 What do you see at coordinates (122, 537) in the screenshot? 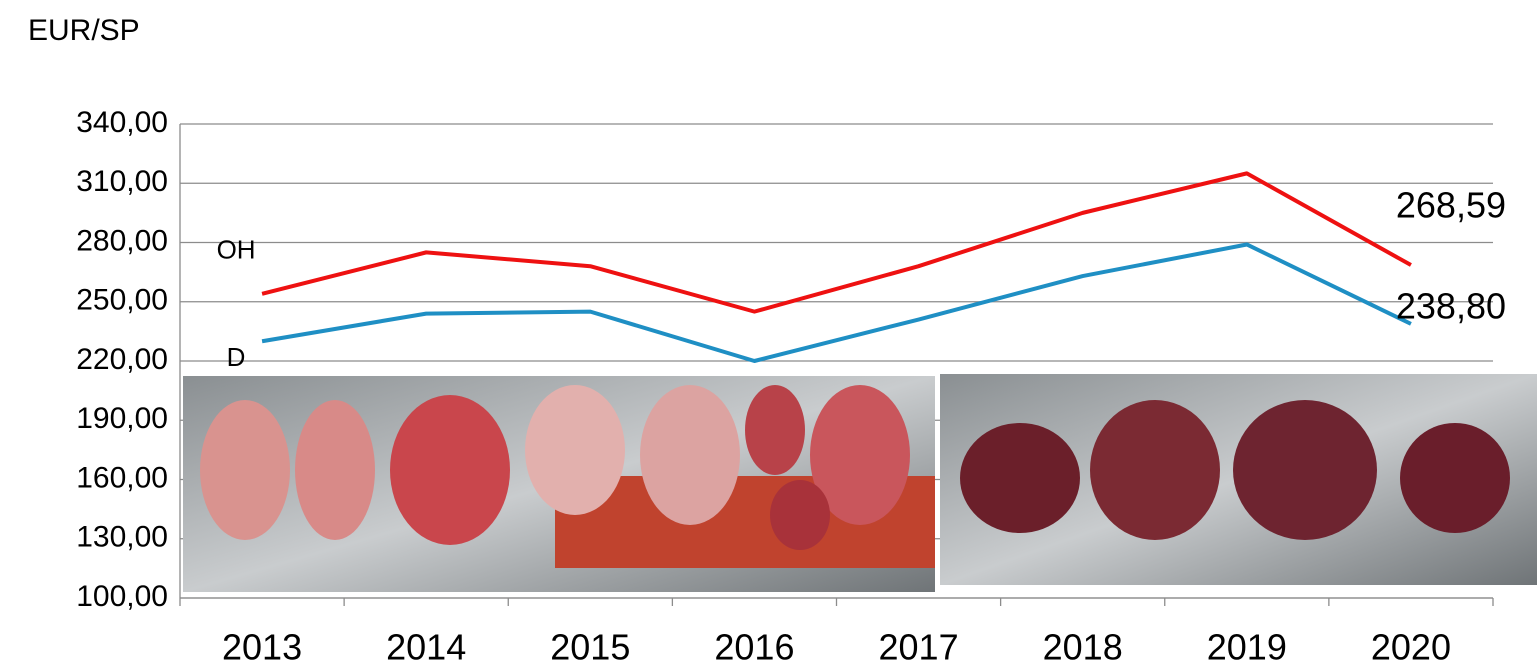
I see `y-tick-label: 130,00` at bounding box center [122, 537].